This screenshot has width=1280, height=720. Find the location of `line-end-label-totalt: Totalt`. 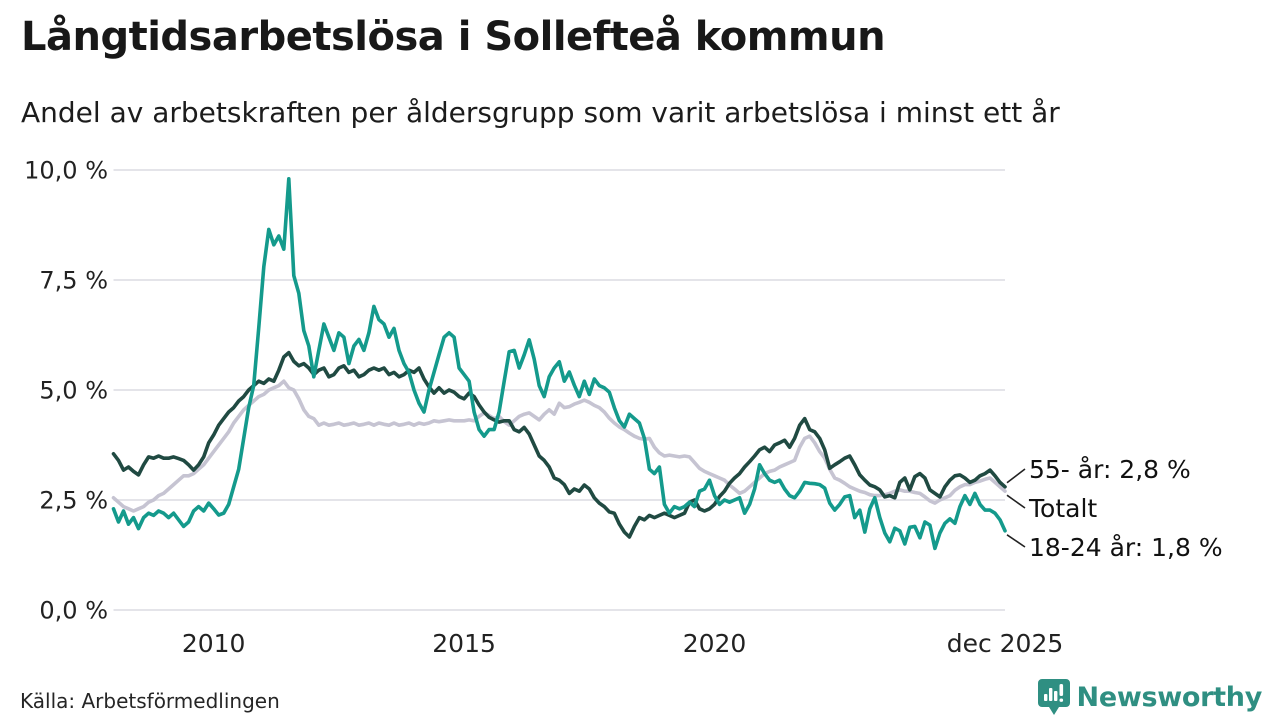

line-end-label-totalt: Totalt is located at coordinates (1063, 508).